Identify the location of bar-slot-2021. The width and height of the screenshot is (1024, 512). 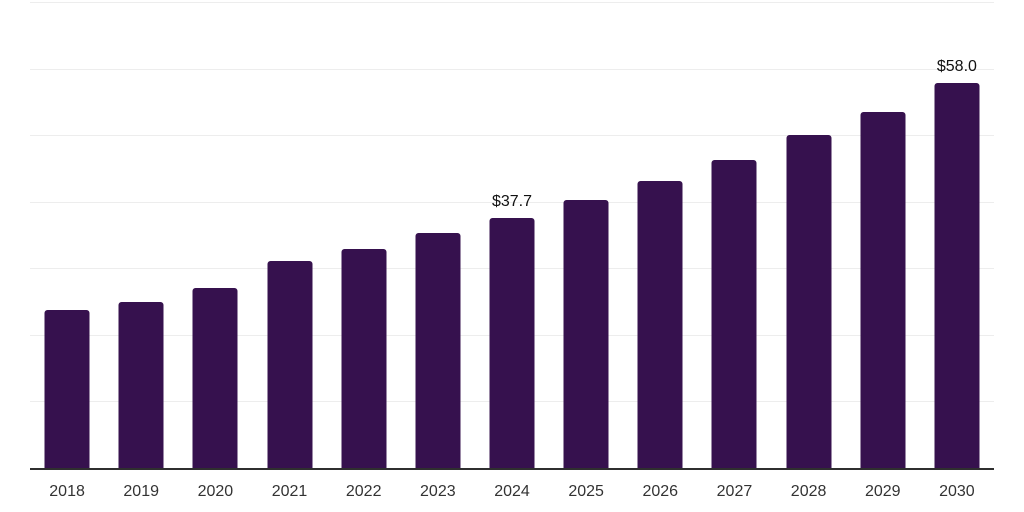
(289, 236).